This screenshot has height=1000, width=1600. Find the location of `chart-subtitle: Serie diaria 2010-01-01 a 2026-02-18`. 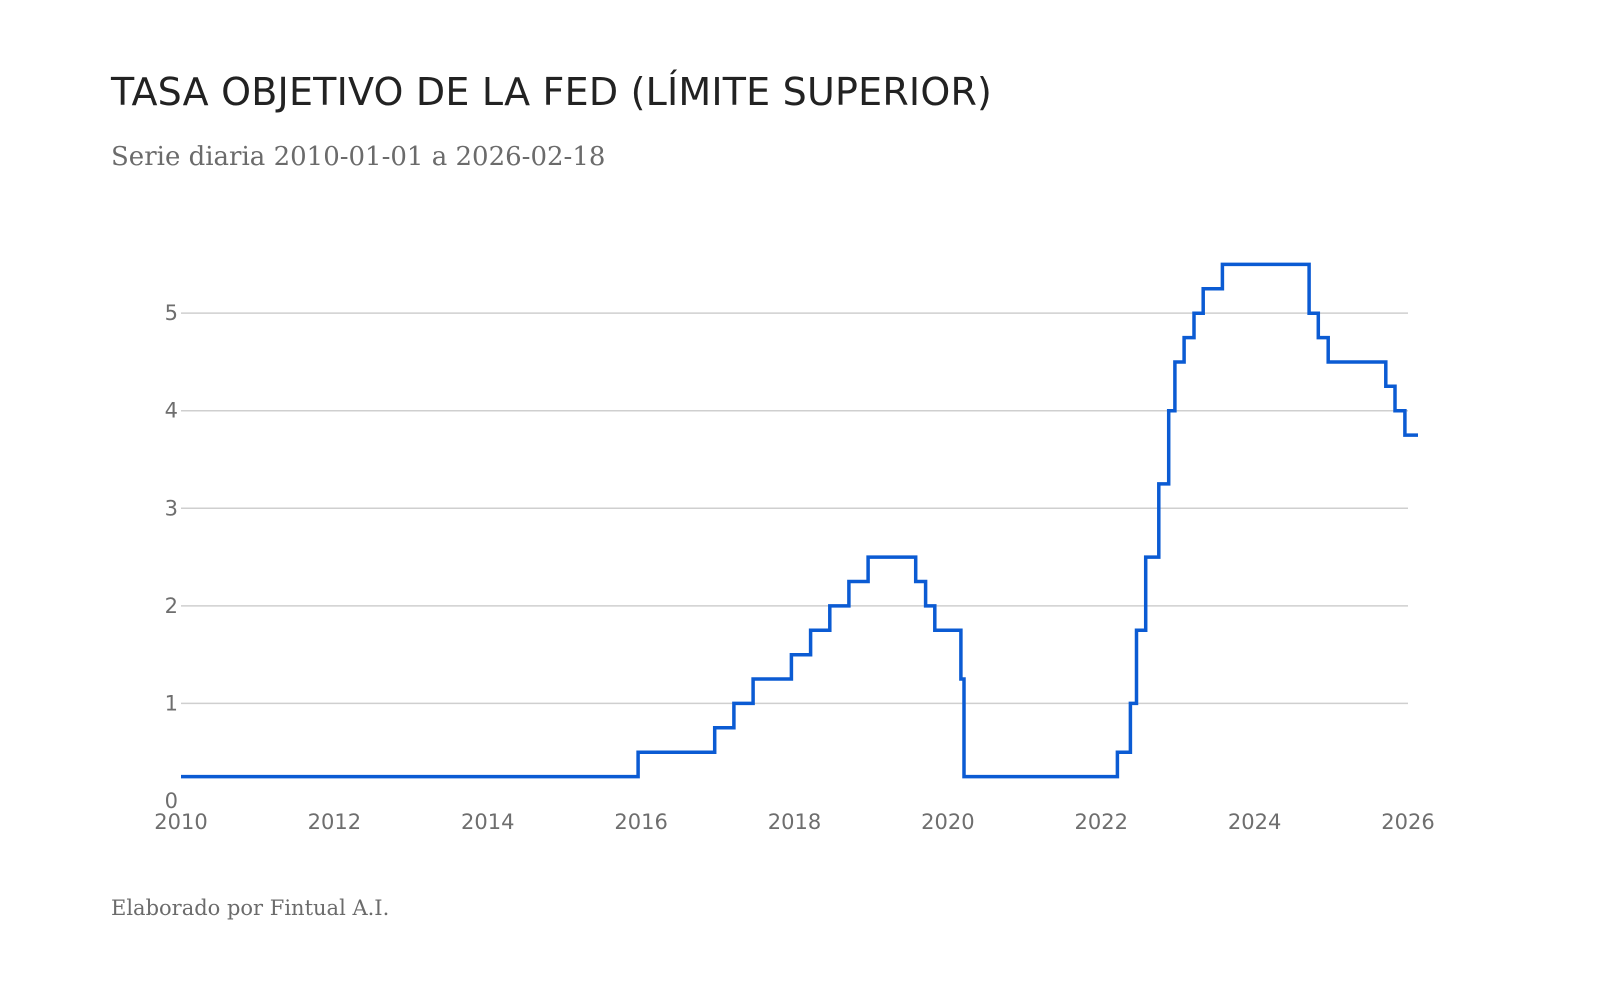

chart-subtitle: Serie diaria 2010-01-01 a 2026-02-18 is located at coordinates (358, 157).